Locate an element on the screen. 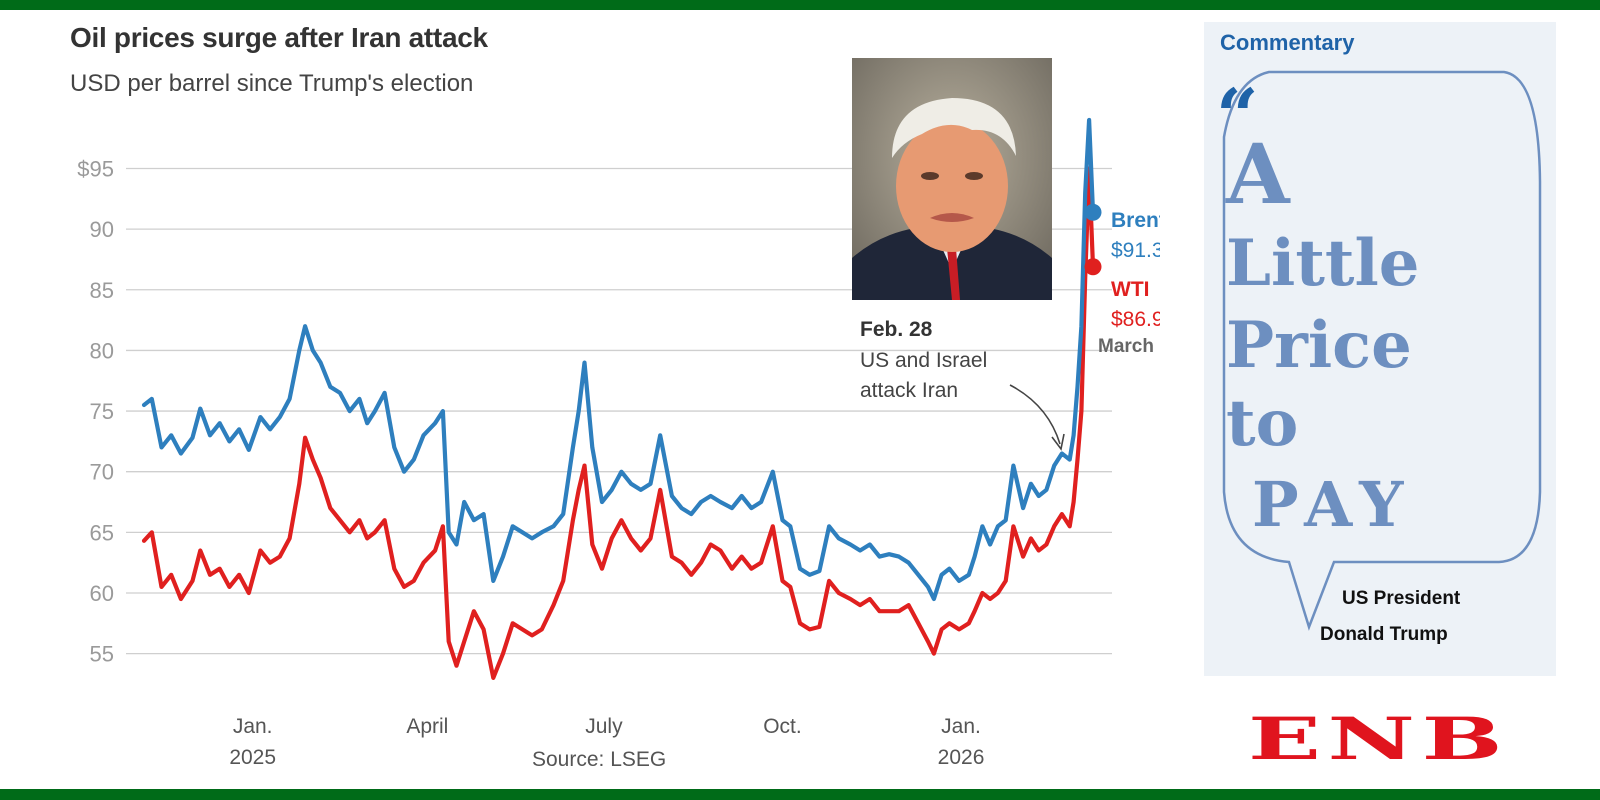 The image size is (1600, 800). annotation-line-2: attack Iran is located at coordinates (909, 390).